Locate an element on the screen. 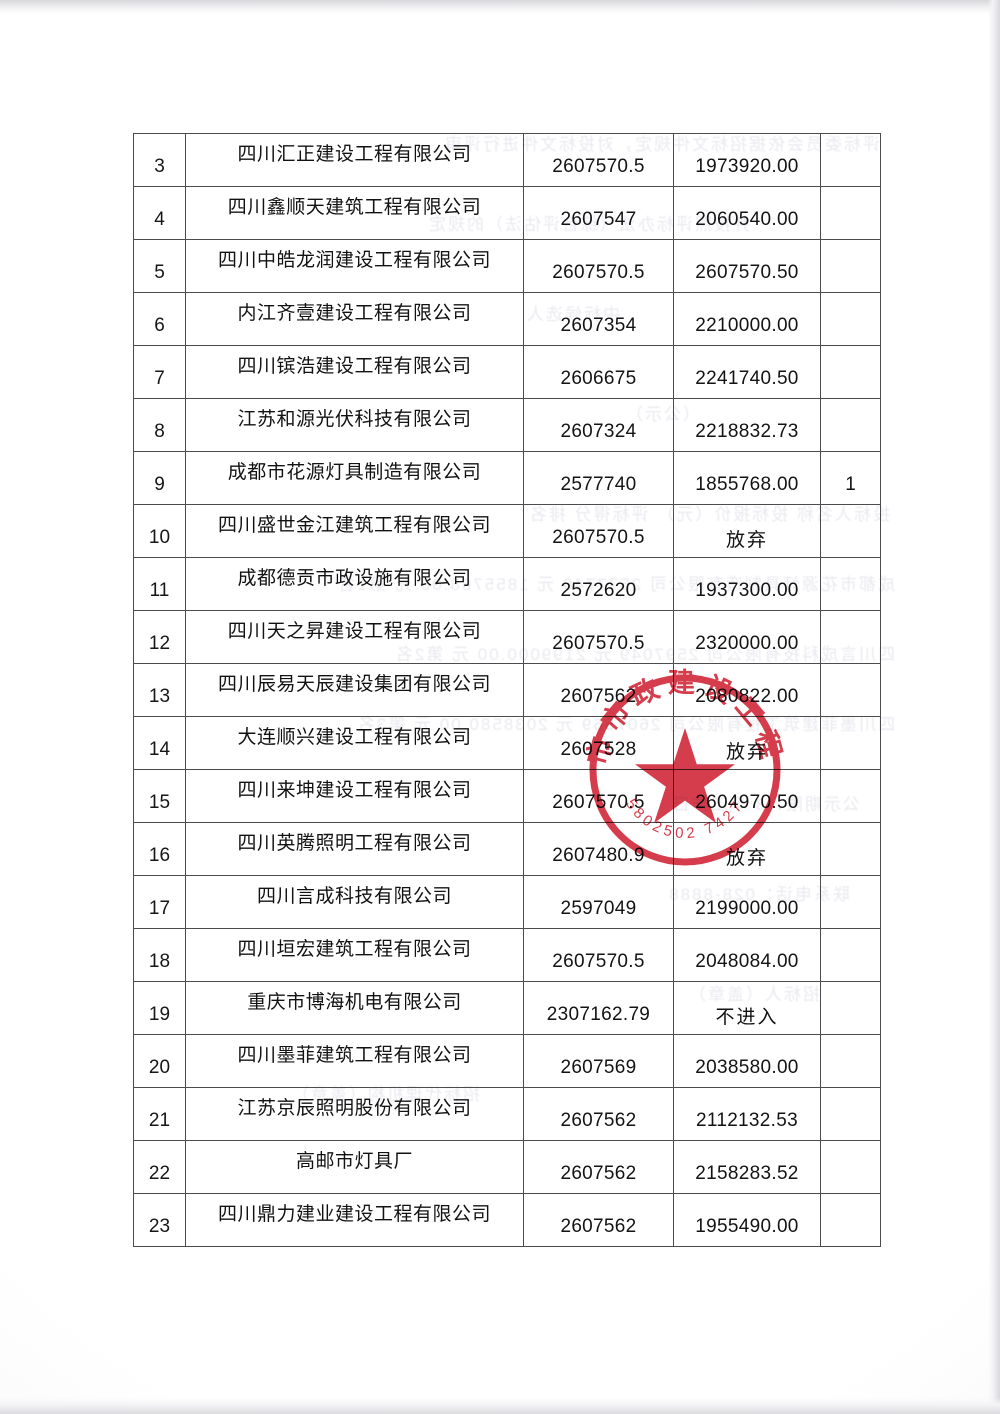 This screenshot has width=1000, height=1414. cell-serial-number: 4 is located at coordinates (159, 213).